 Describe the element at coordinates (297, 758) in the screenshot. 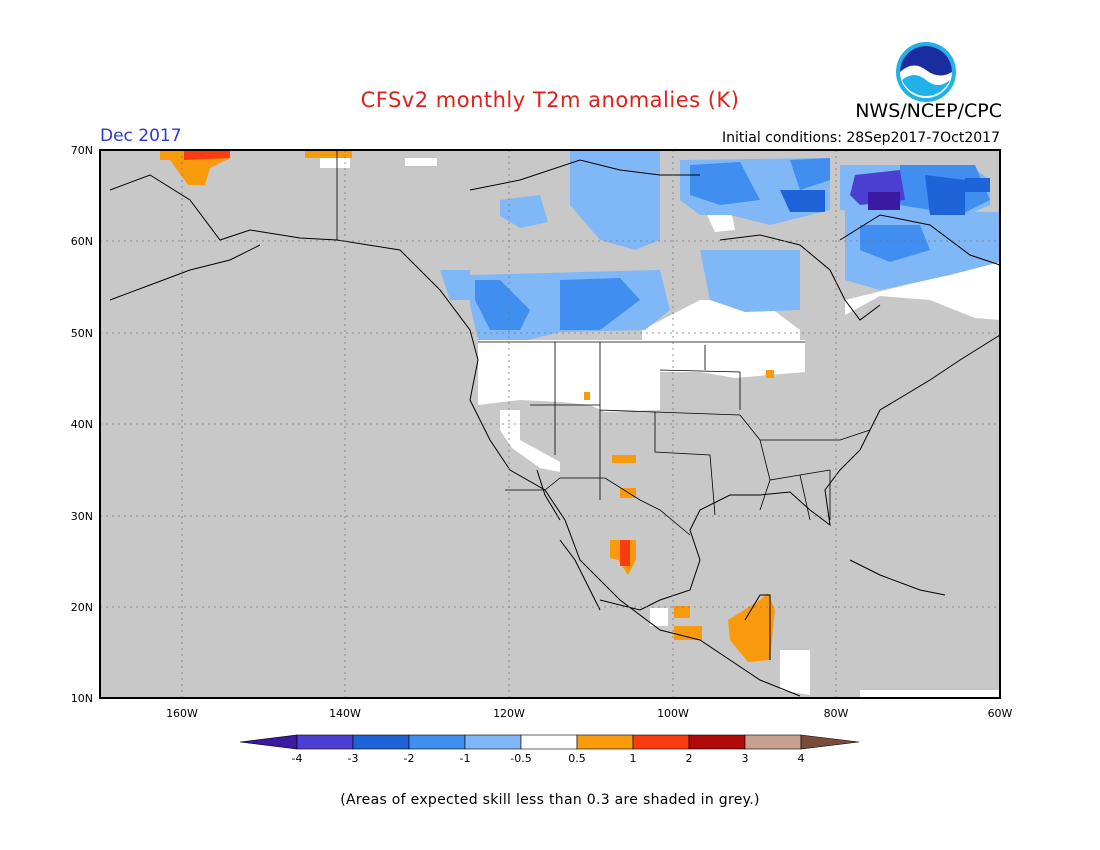

I see `colorbar-tick-label: -4` at that location.